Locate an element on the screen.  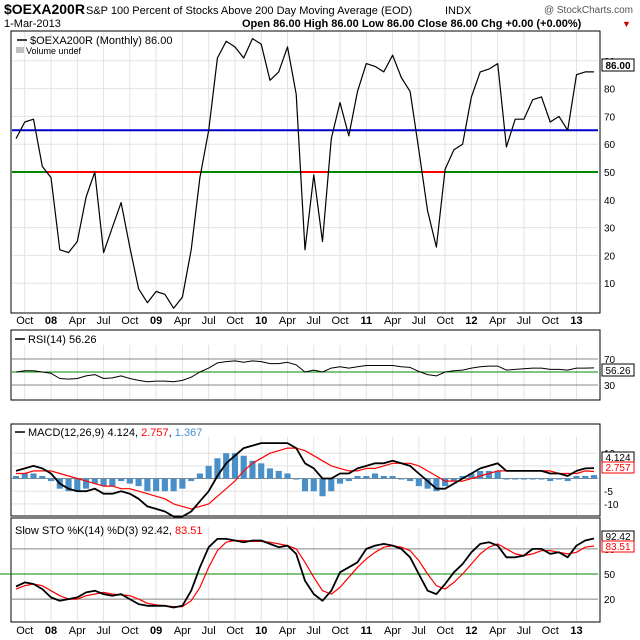
credit-label: @ StockCharts.com is located at coordinates (588, 10).